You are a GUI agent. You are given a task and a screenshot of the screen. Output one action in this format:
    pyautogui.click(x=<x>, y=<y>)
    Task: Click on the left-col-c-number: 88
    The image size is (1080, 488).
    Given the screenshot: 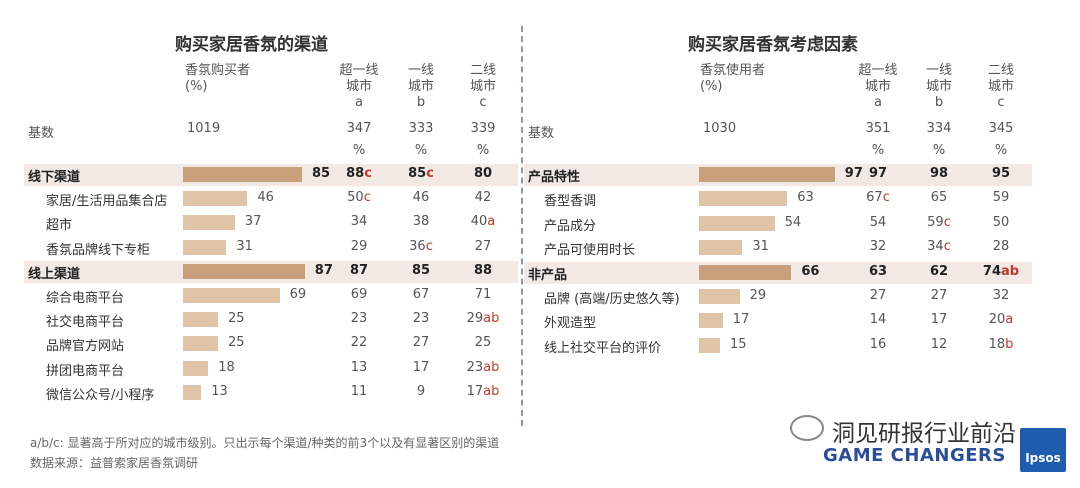 What is the action you would take?
    pyautogui.click(x=483, y=270)
    